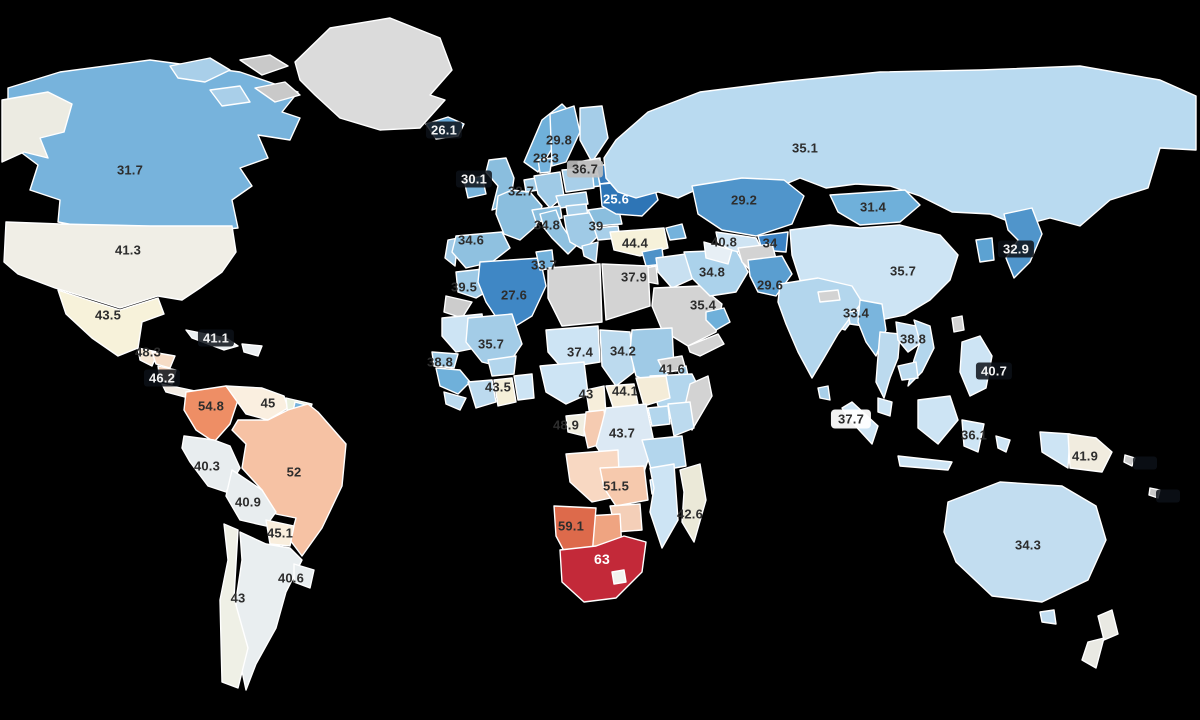  I want to click on country-uganda, so click(659, 416).